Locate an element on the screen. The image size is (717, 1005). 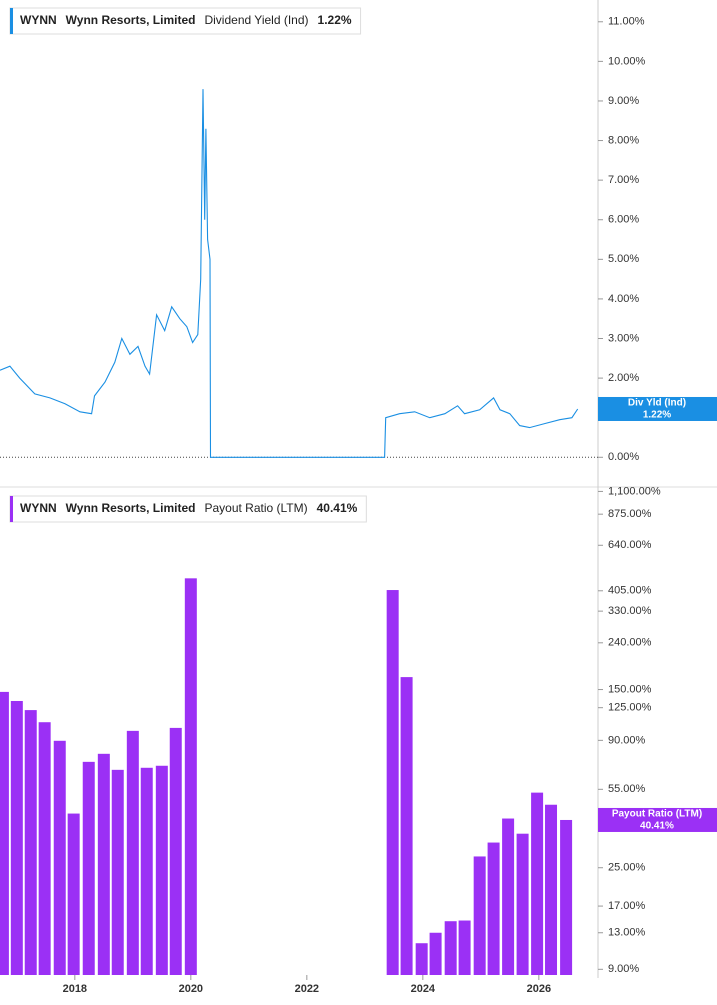
marker-value: 1.22% is located at coordinates (657, 415).